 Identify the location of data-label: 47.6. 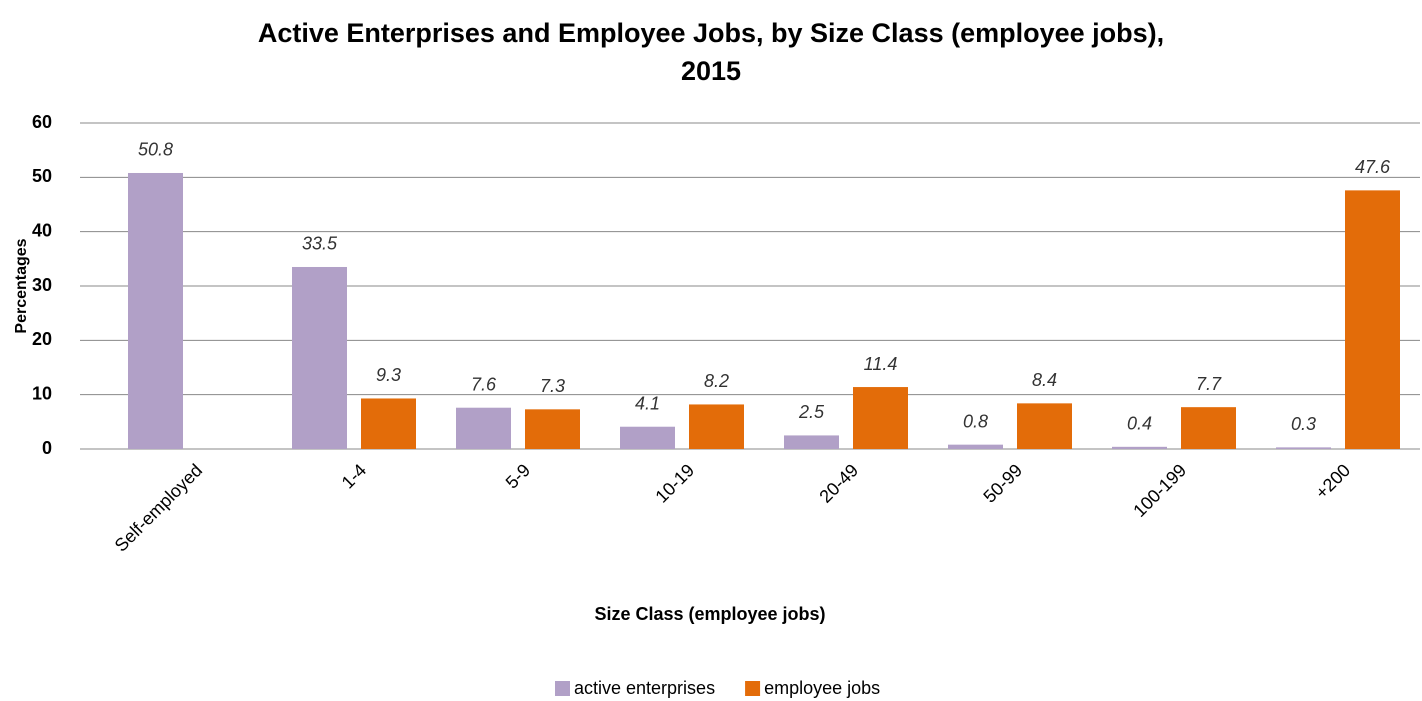
(1373, 167).